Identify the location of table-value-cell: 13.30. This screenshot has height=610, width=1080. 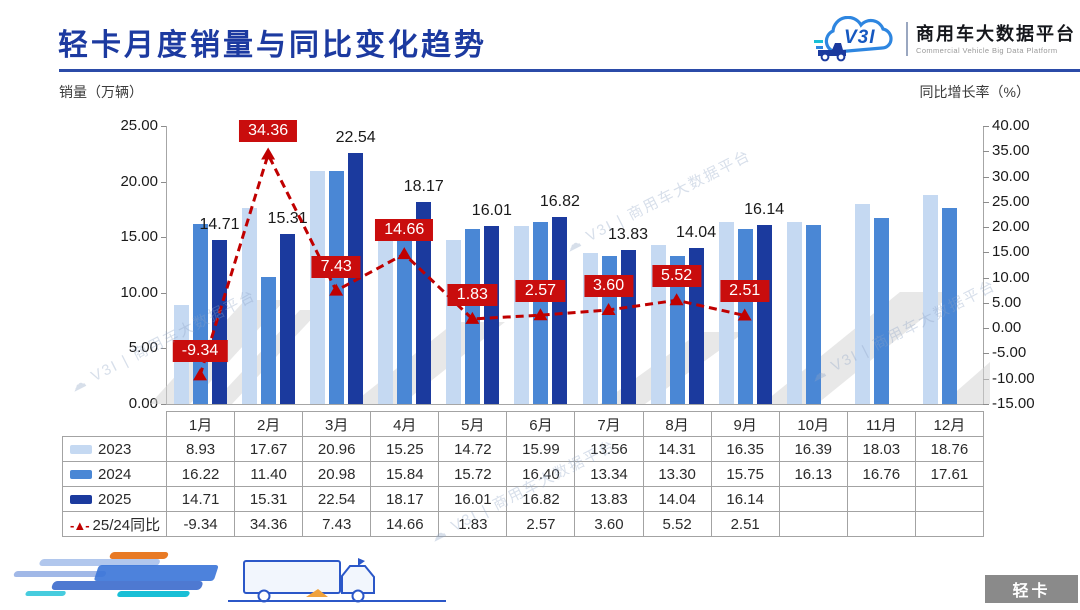
(677, 474).